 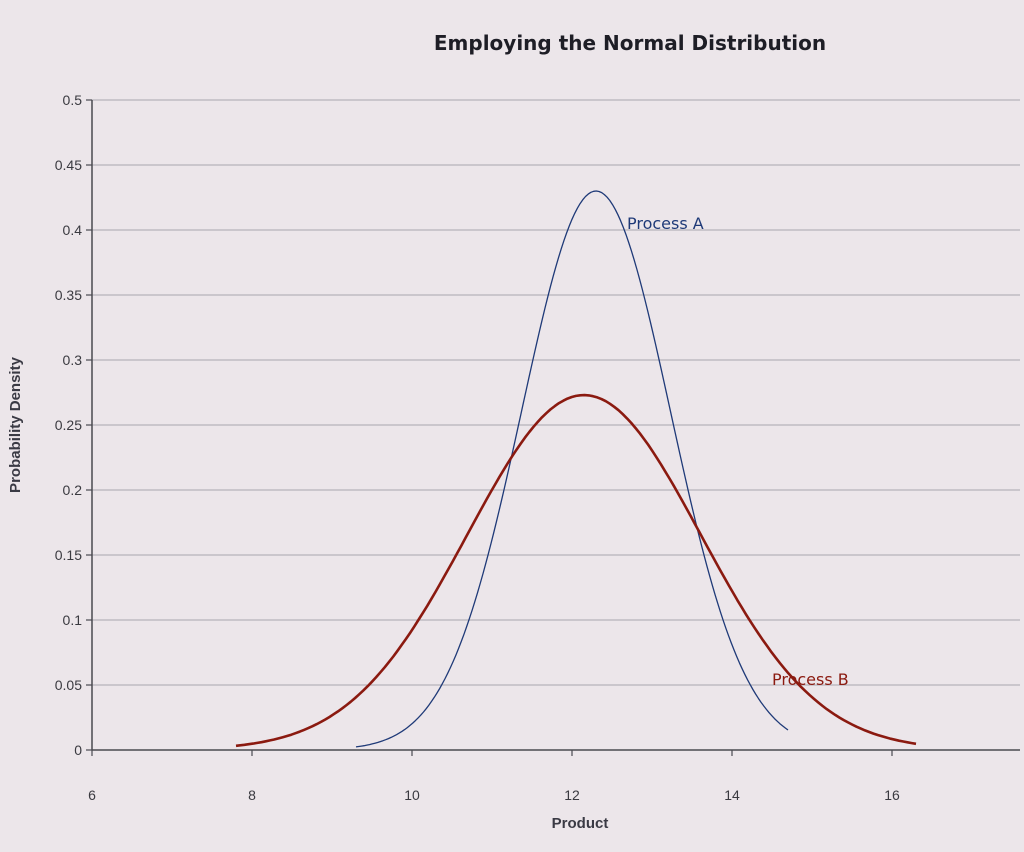 What do you see at coordinates (78, 750) in the screenshot?
I see `y-tick-label: 0` at bounding box center [78, 750].